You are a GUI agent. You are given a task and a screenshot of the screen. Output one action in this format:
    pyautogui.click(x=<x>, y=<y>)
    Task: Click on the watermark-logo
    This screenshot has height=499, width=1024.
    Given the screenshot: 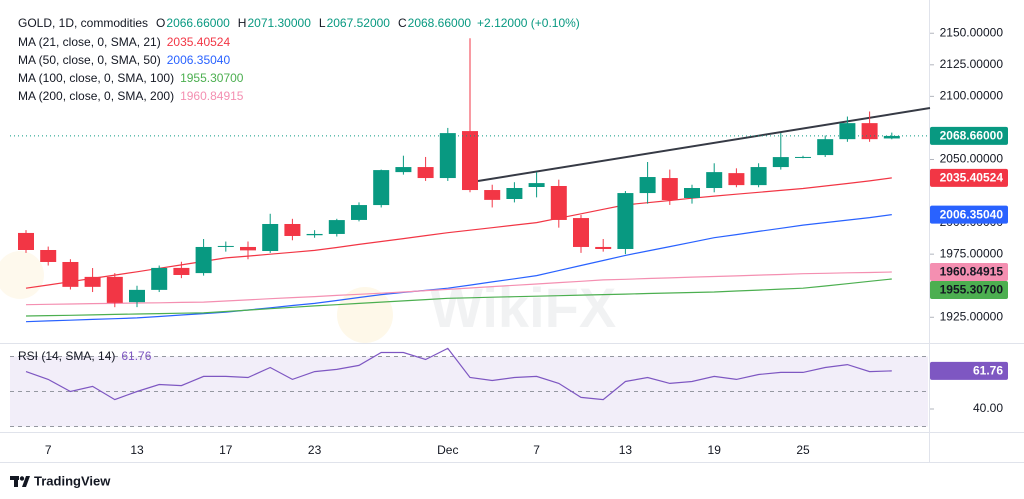 What is the action you would take?
    pyautogui.click(x=365, y=315)
    